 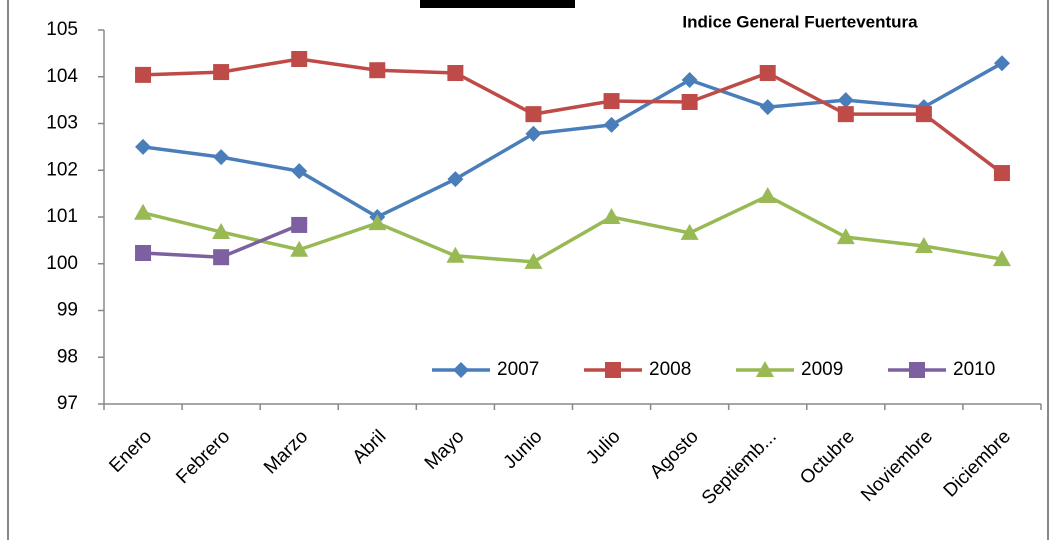 What do you see at coordinates (800, 21) in the screenshot?
I see `chart-title: Indice General Fuerteventura` at bounding box center [800, 21].